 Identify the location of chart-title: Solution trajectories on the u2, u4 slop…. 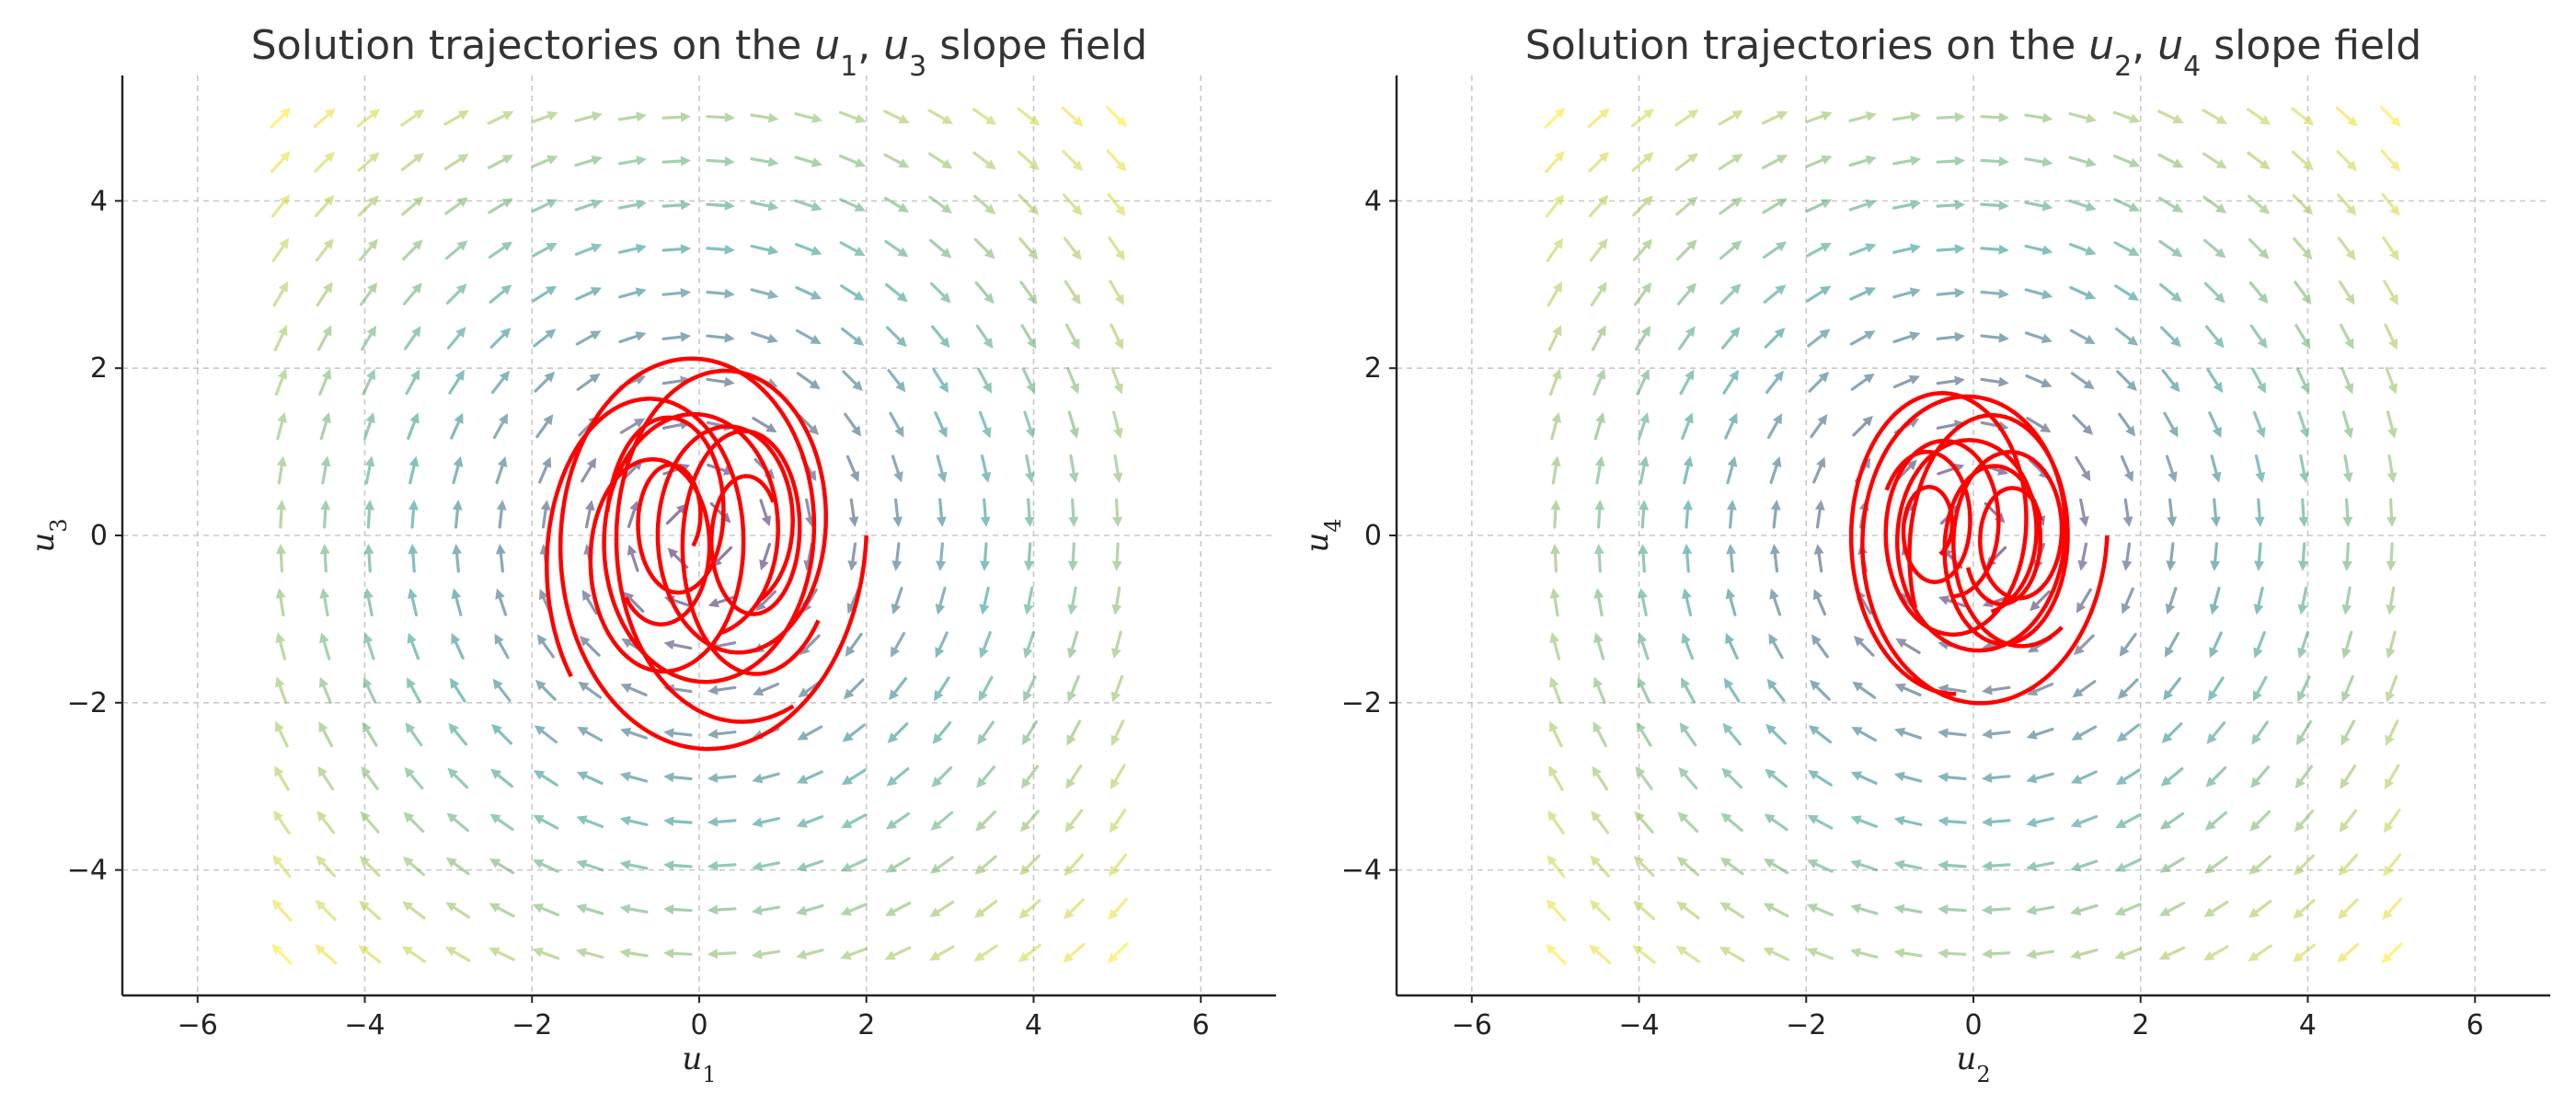
(1973, 52).